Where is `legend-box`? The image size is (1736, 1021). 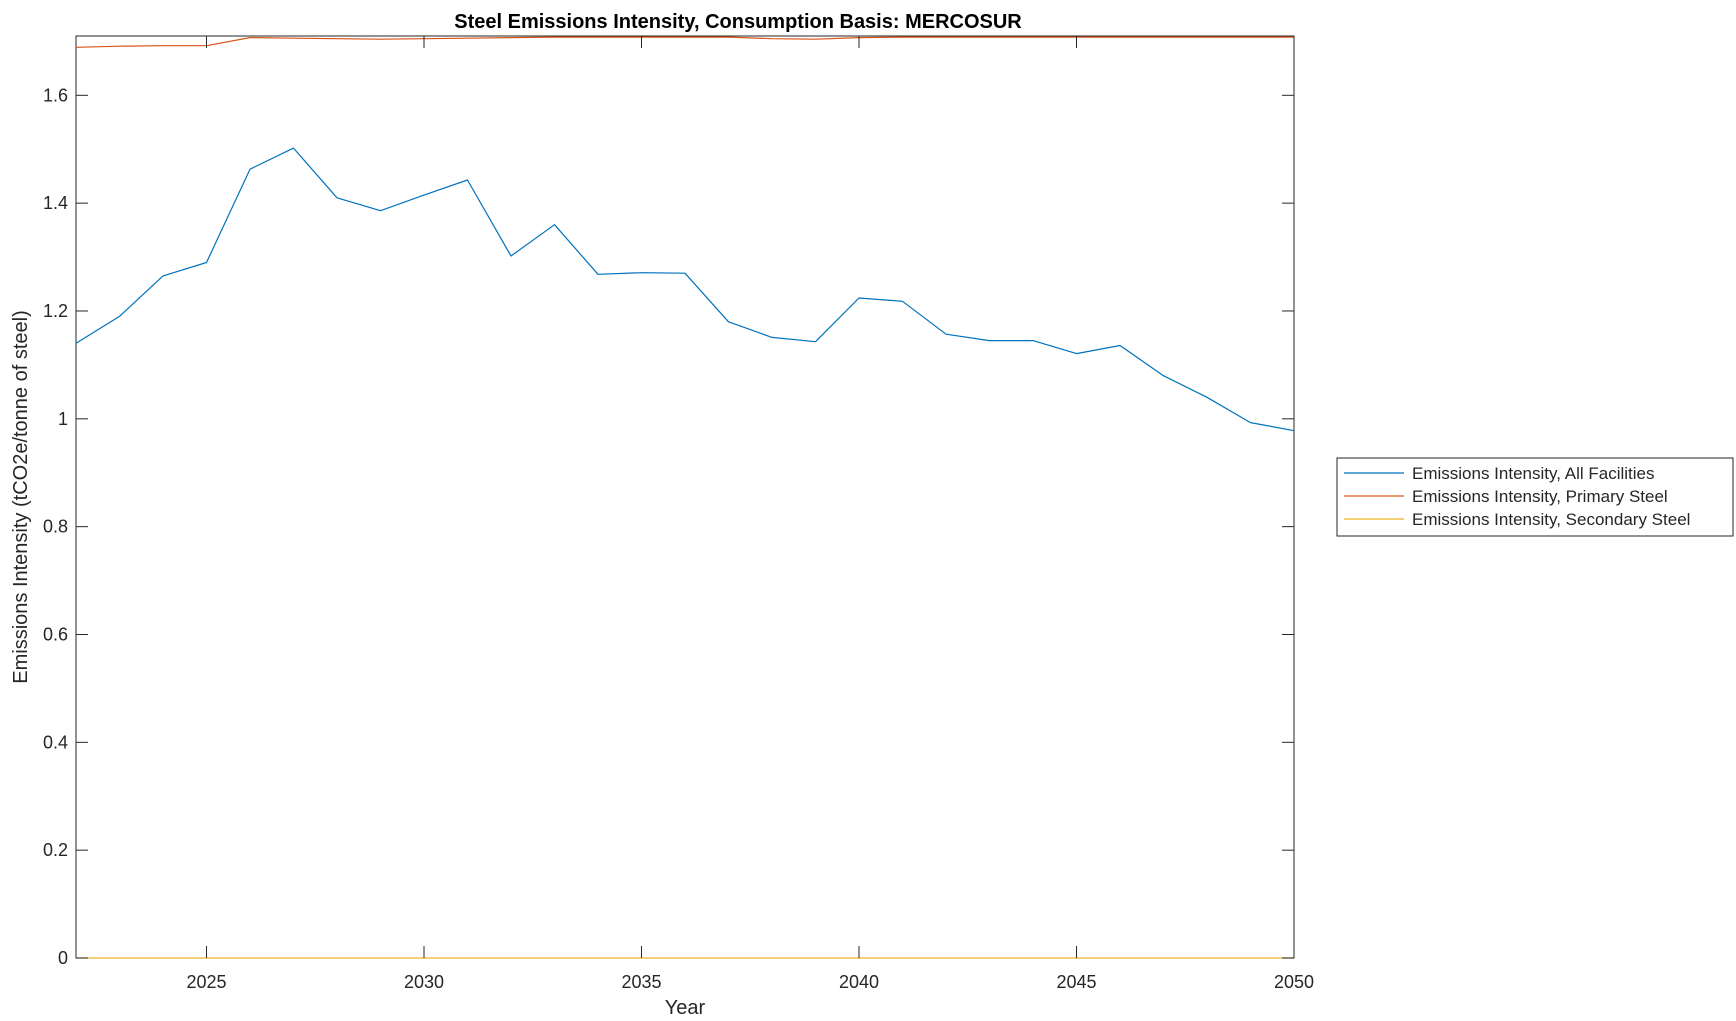 legend-box is located at coordinates (1535, 497).